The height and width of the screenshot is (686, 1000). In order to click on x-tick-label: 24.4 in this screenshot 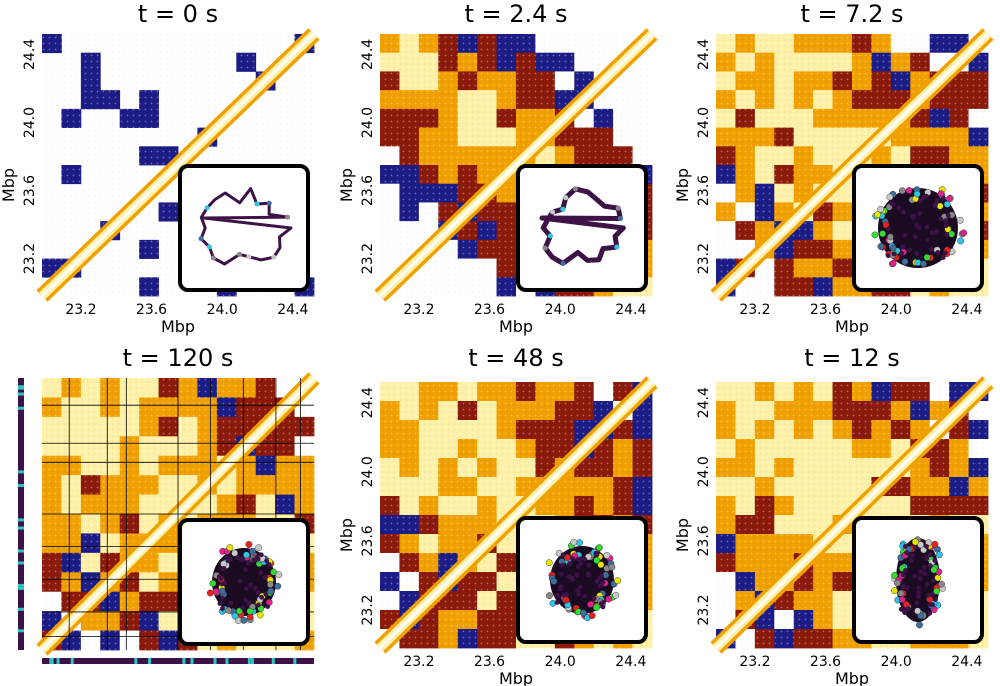, I will do `click(630, 310)`.